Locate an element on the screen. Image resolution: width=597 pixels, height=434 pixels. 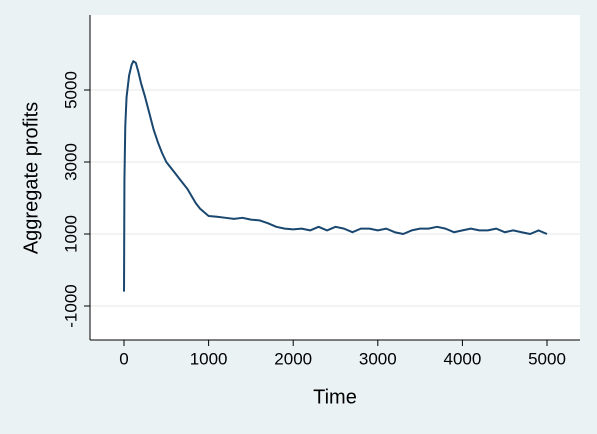
x-tick-label: 3000 is located at coordinates (378, 358).